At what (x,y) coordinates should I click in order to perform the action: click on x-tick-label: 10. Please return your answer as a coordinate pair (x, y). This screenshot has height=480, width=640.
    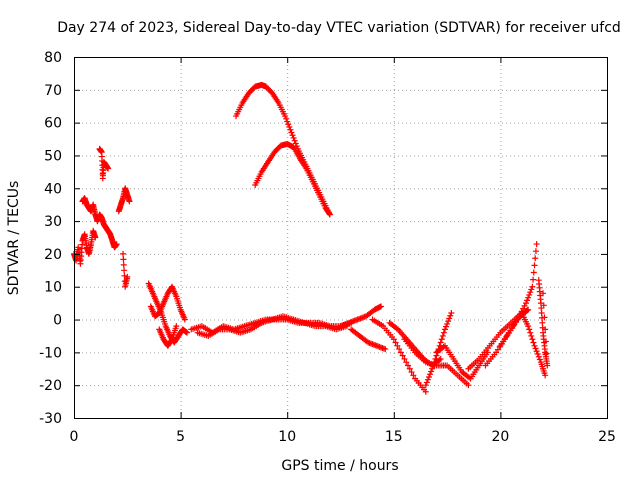
    Looking at the image, I should click on (287, 437).